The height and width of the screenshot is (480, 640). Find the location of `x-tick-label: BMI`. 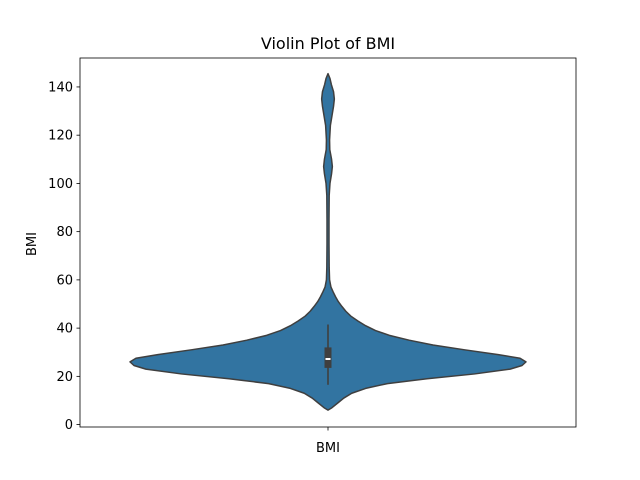

x-tick-label: BMI is located at coordinates (328, 448).